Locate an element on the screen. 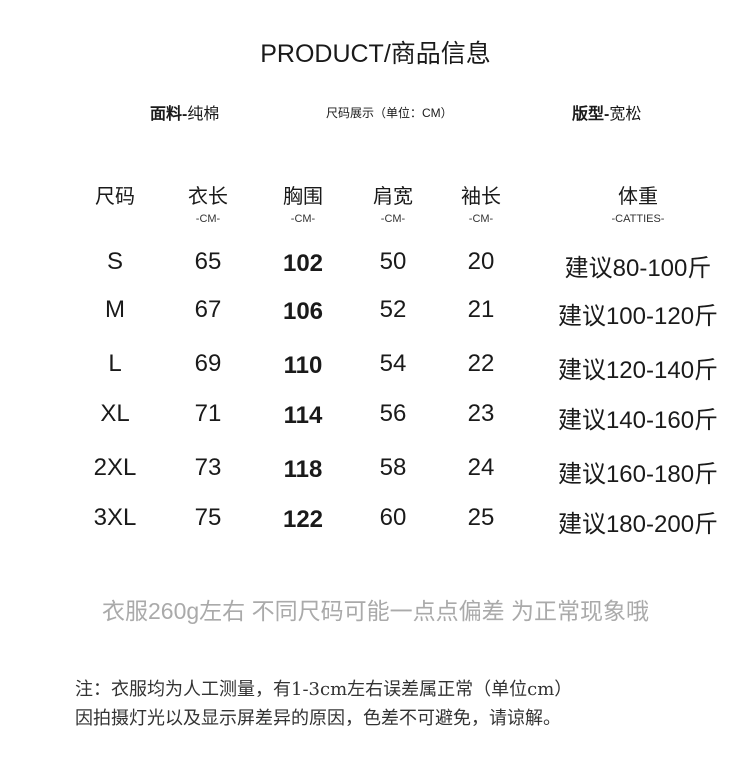 The height and width of the screenshot is (763, 751). column-header: 肩宽 is located at coordinates (393, 197).